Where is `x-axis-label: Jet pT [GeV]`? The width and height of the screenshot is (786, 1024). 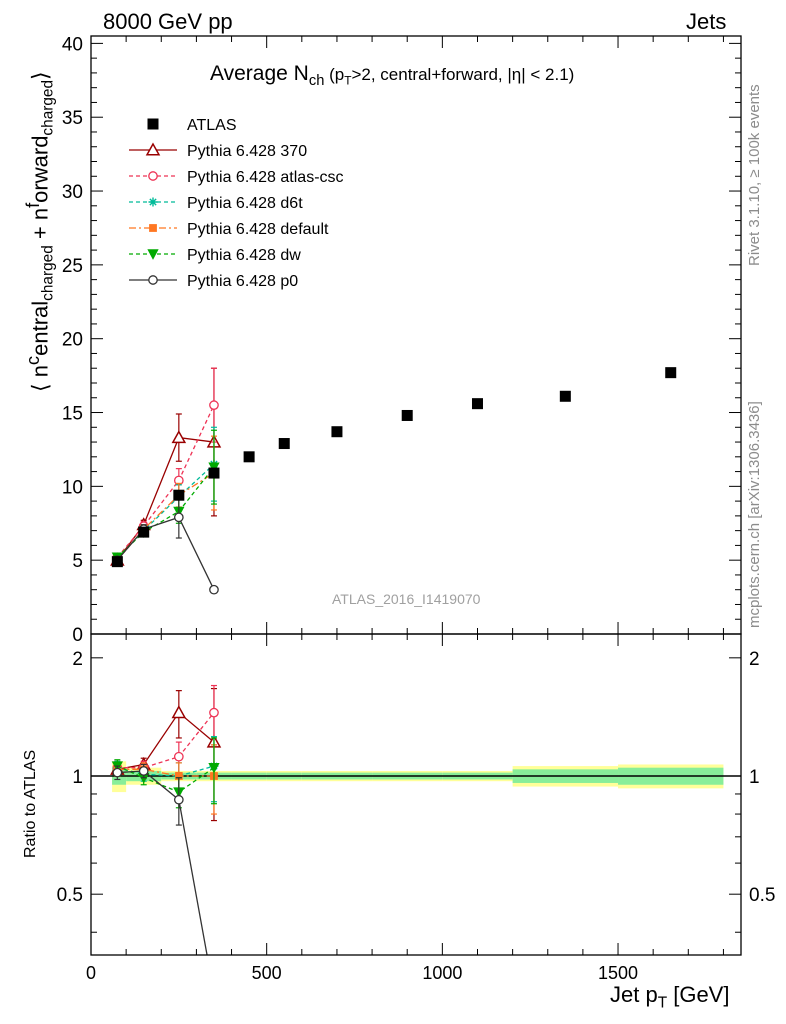
x-axis-label: Jet pT [GeV] is located at coordinates (670, 997).